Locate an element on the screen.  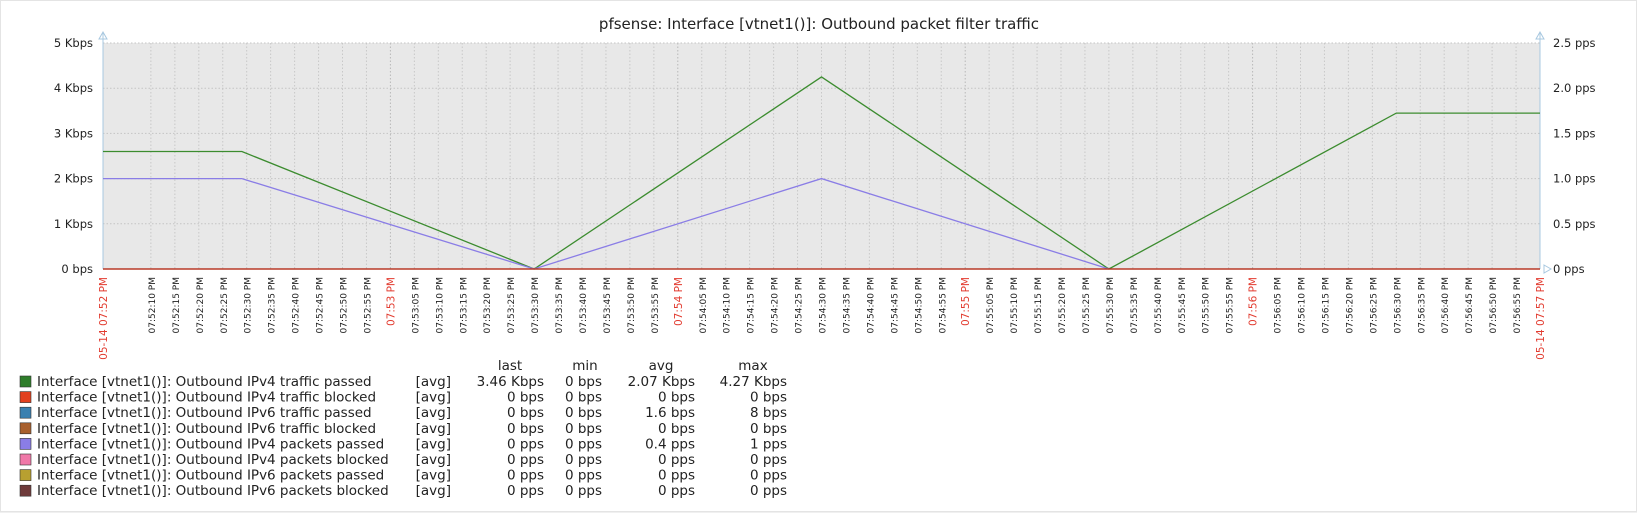
x-tick-label: 07:53:50 PM is located at coordinates (632, 305).